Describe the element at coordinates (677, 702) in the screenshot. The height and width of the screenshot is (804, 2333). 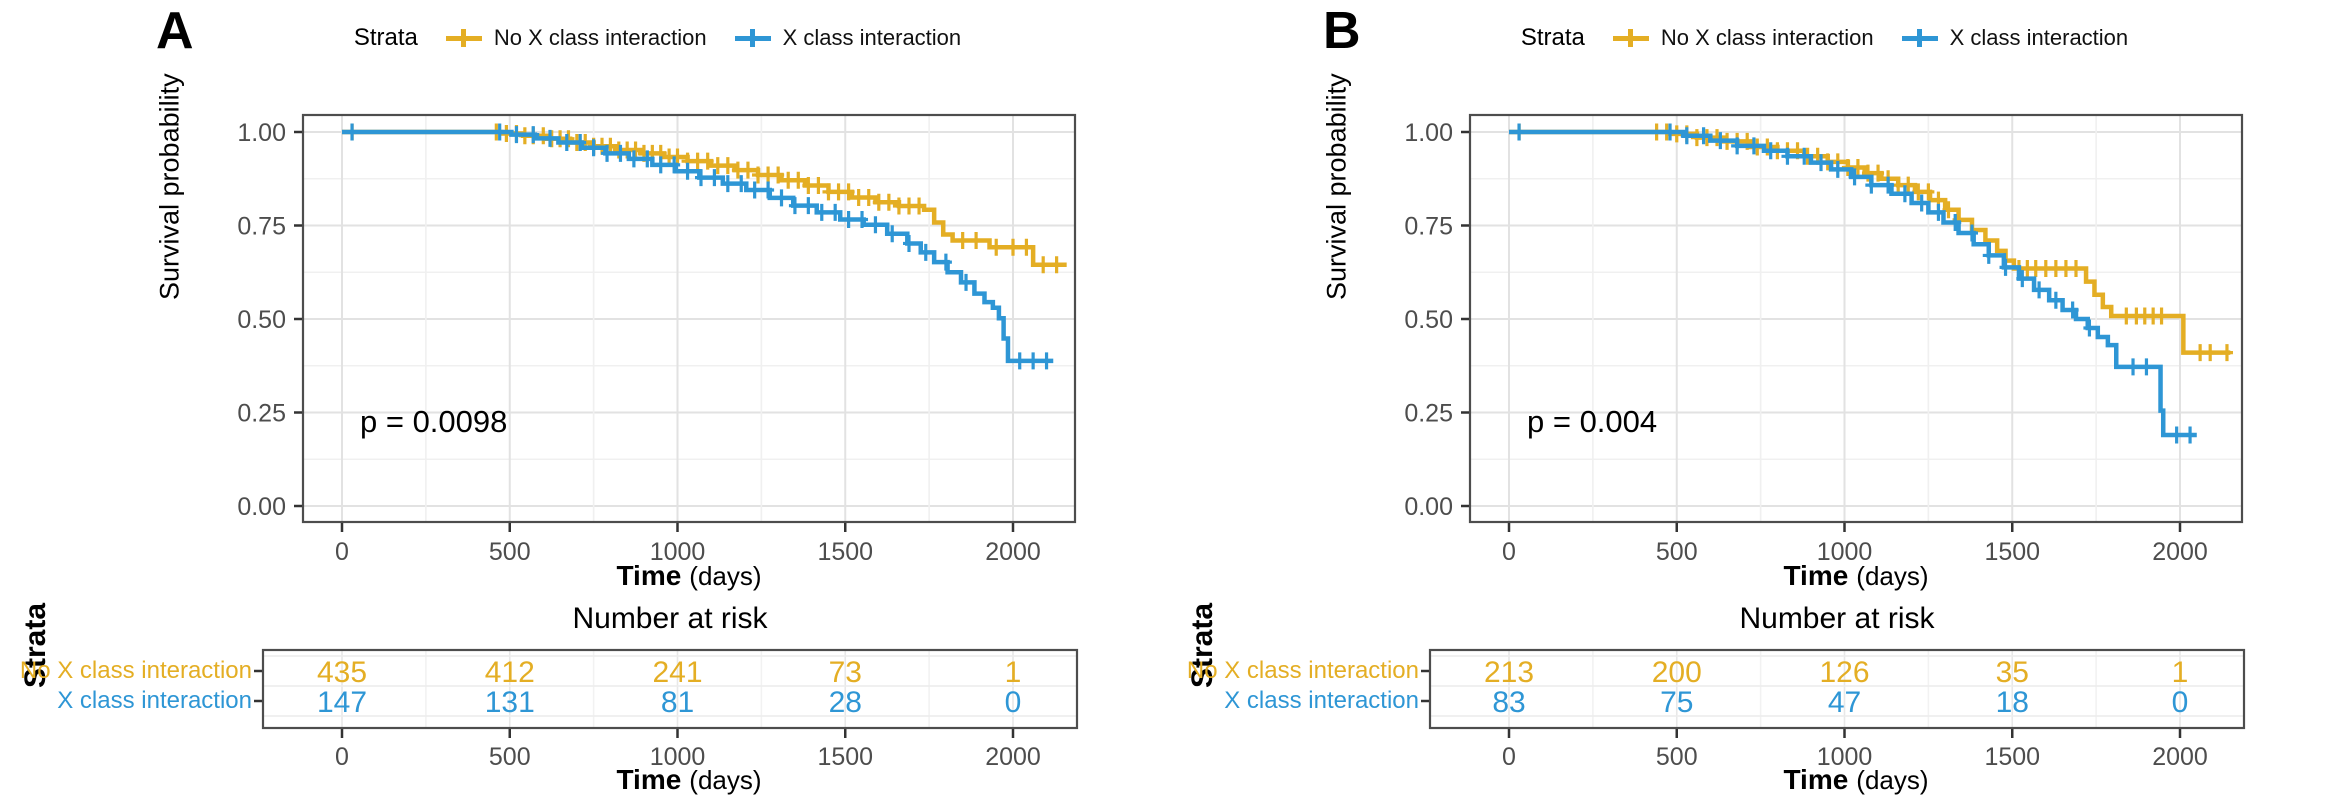
I see `risk-count: 81` at that location.